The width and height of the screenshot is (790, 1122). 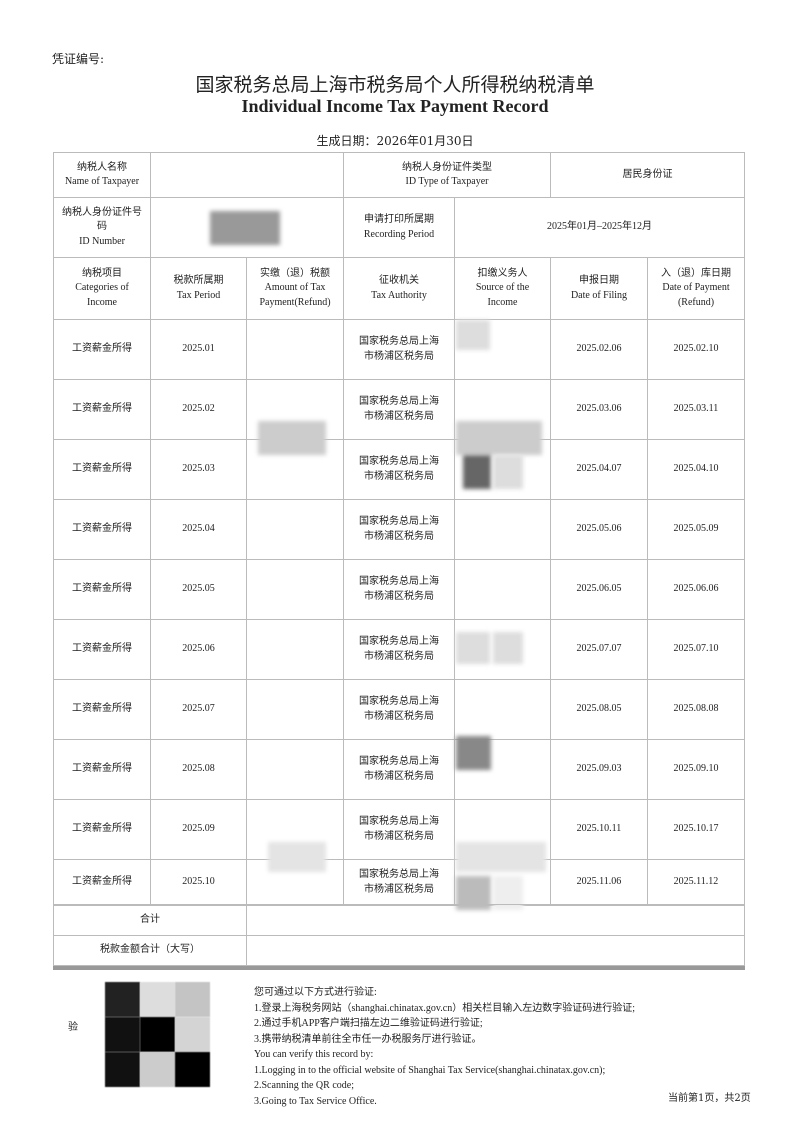 What do you see at coordinates (198, 288) in the screenshot?
I see `column-header: 税款所属期 Tax Period` at bounding box center [198, 288].